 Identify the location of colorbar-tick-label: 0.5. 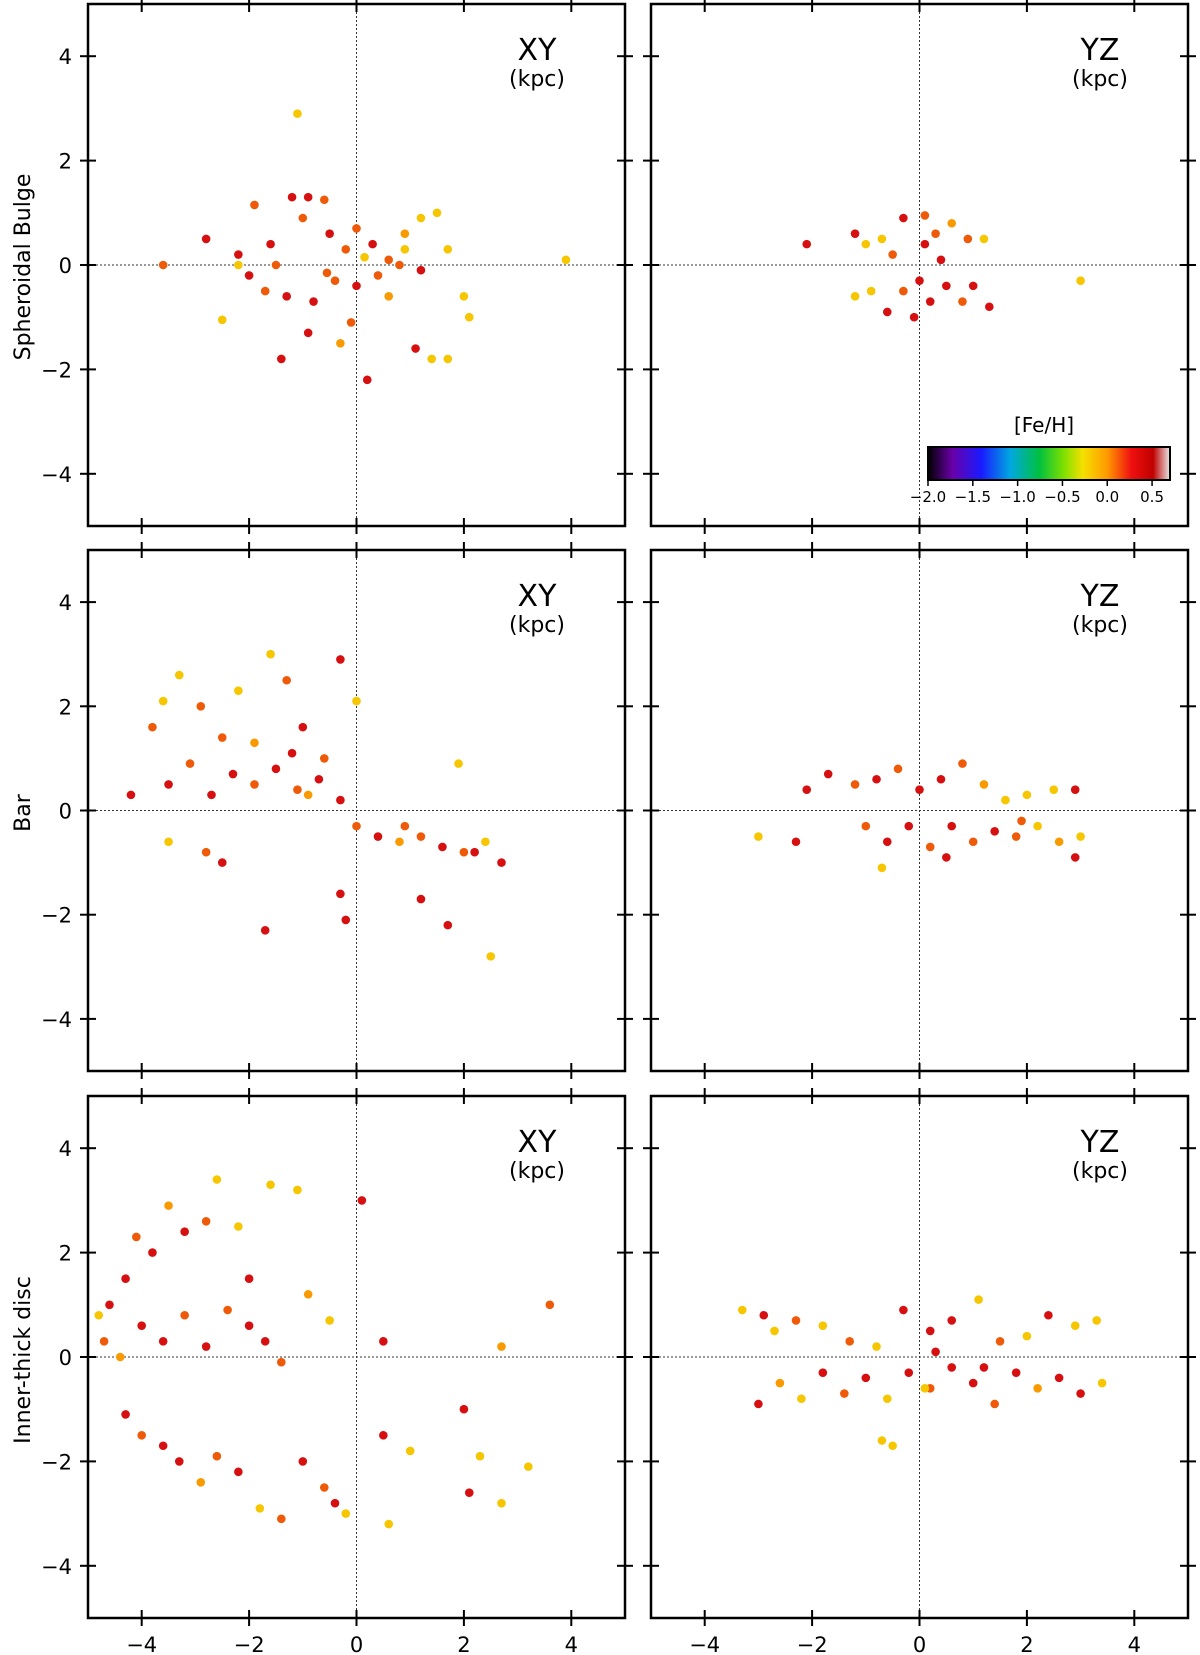
(1152, 497).